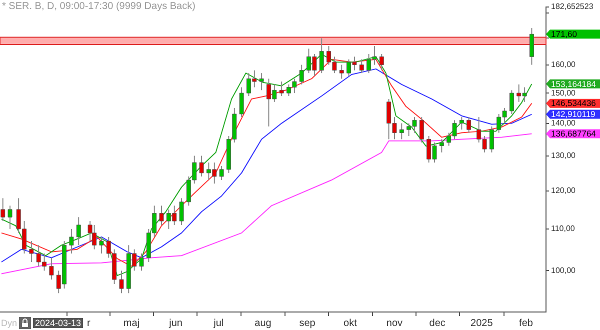  I want to click on y-tick-label: 182,652523, so click(572, 7).